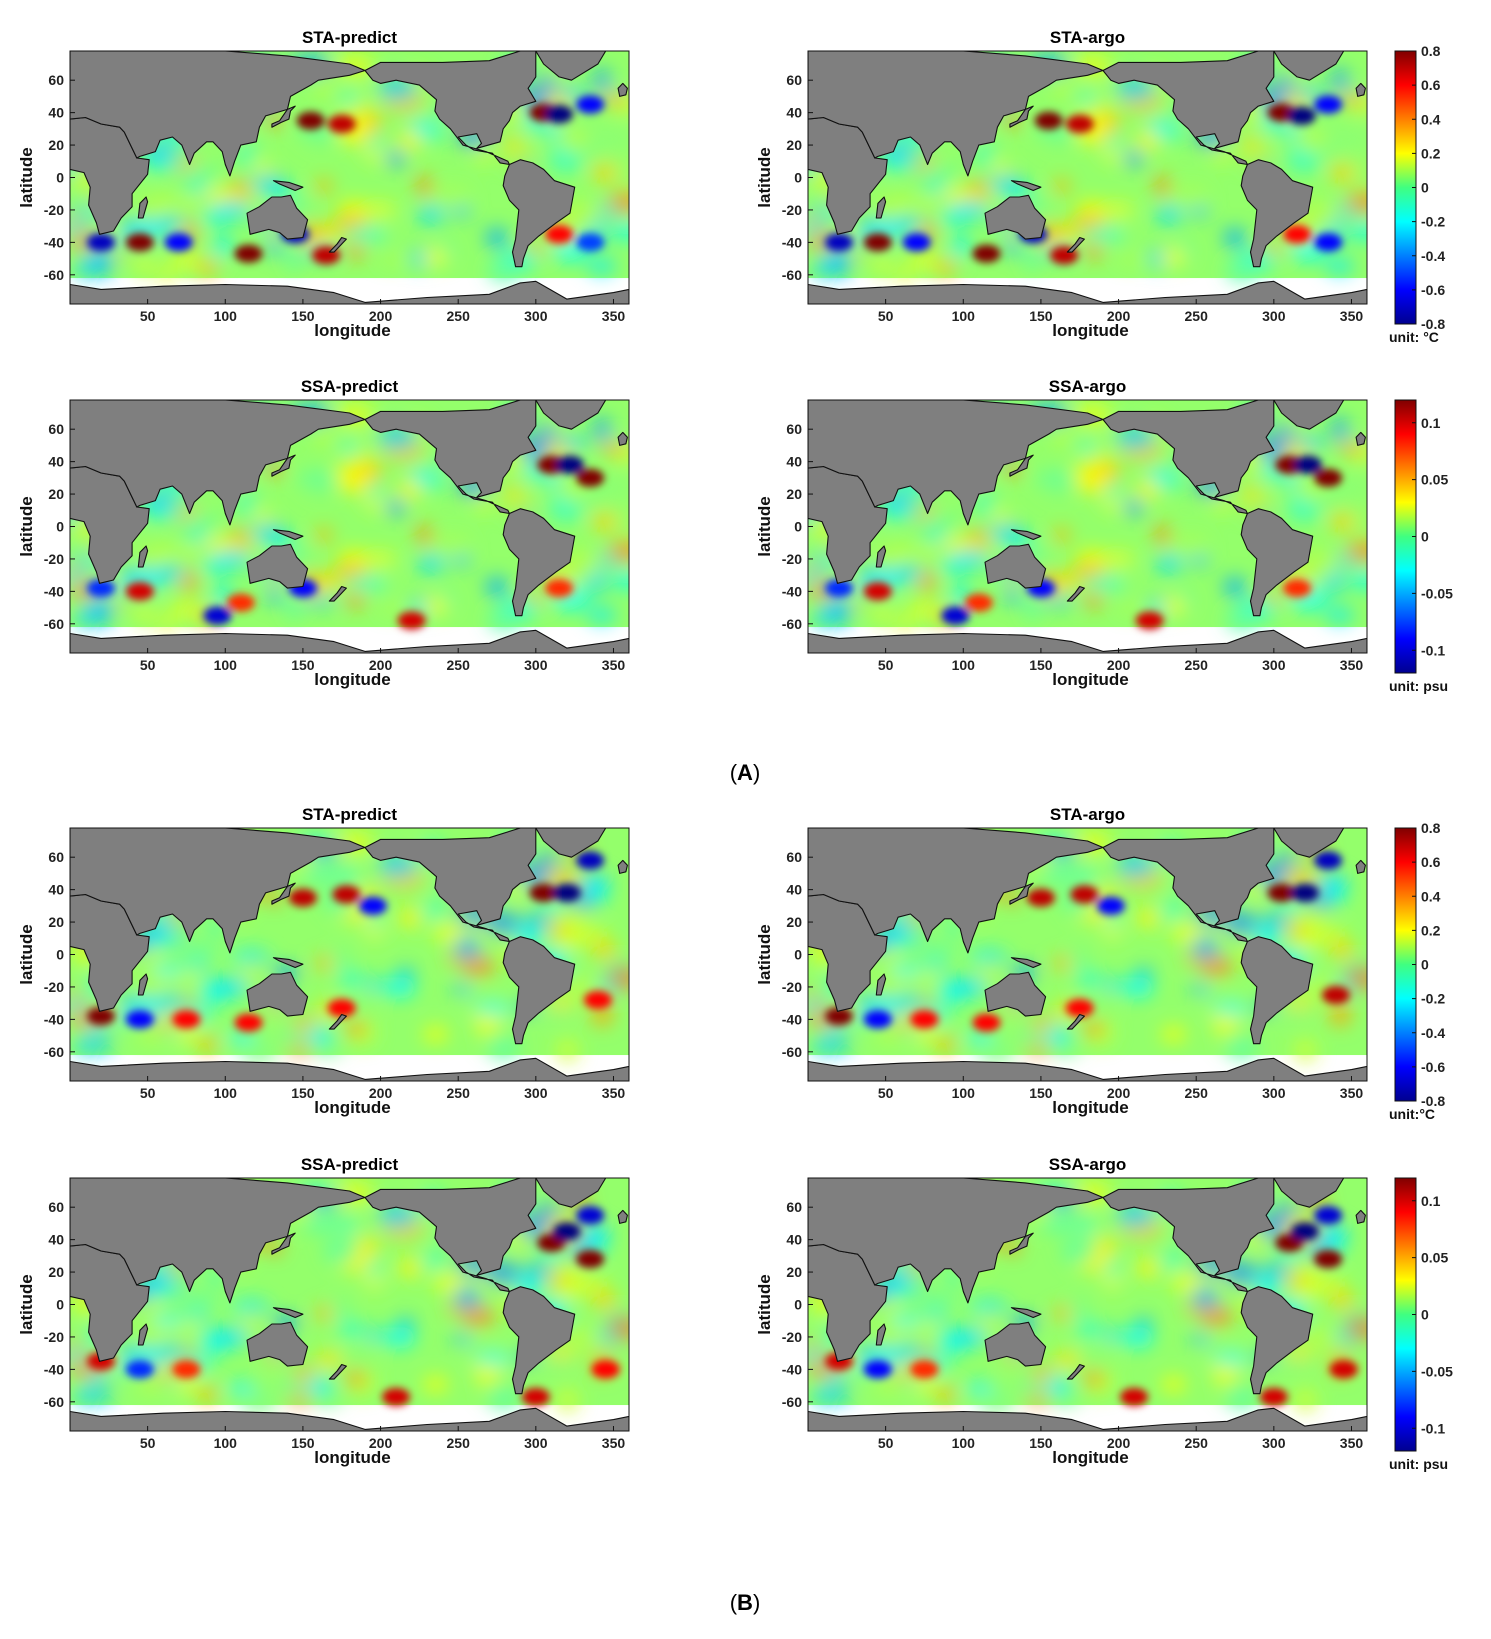 This screenshot has width=1491, height=1639. I want to click on section-close: ), so click(756, 772).